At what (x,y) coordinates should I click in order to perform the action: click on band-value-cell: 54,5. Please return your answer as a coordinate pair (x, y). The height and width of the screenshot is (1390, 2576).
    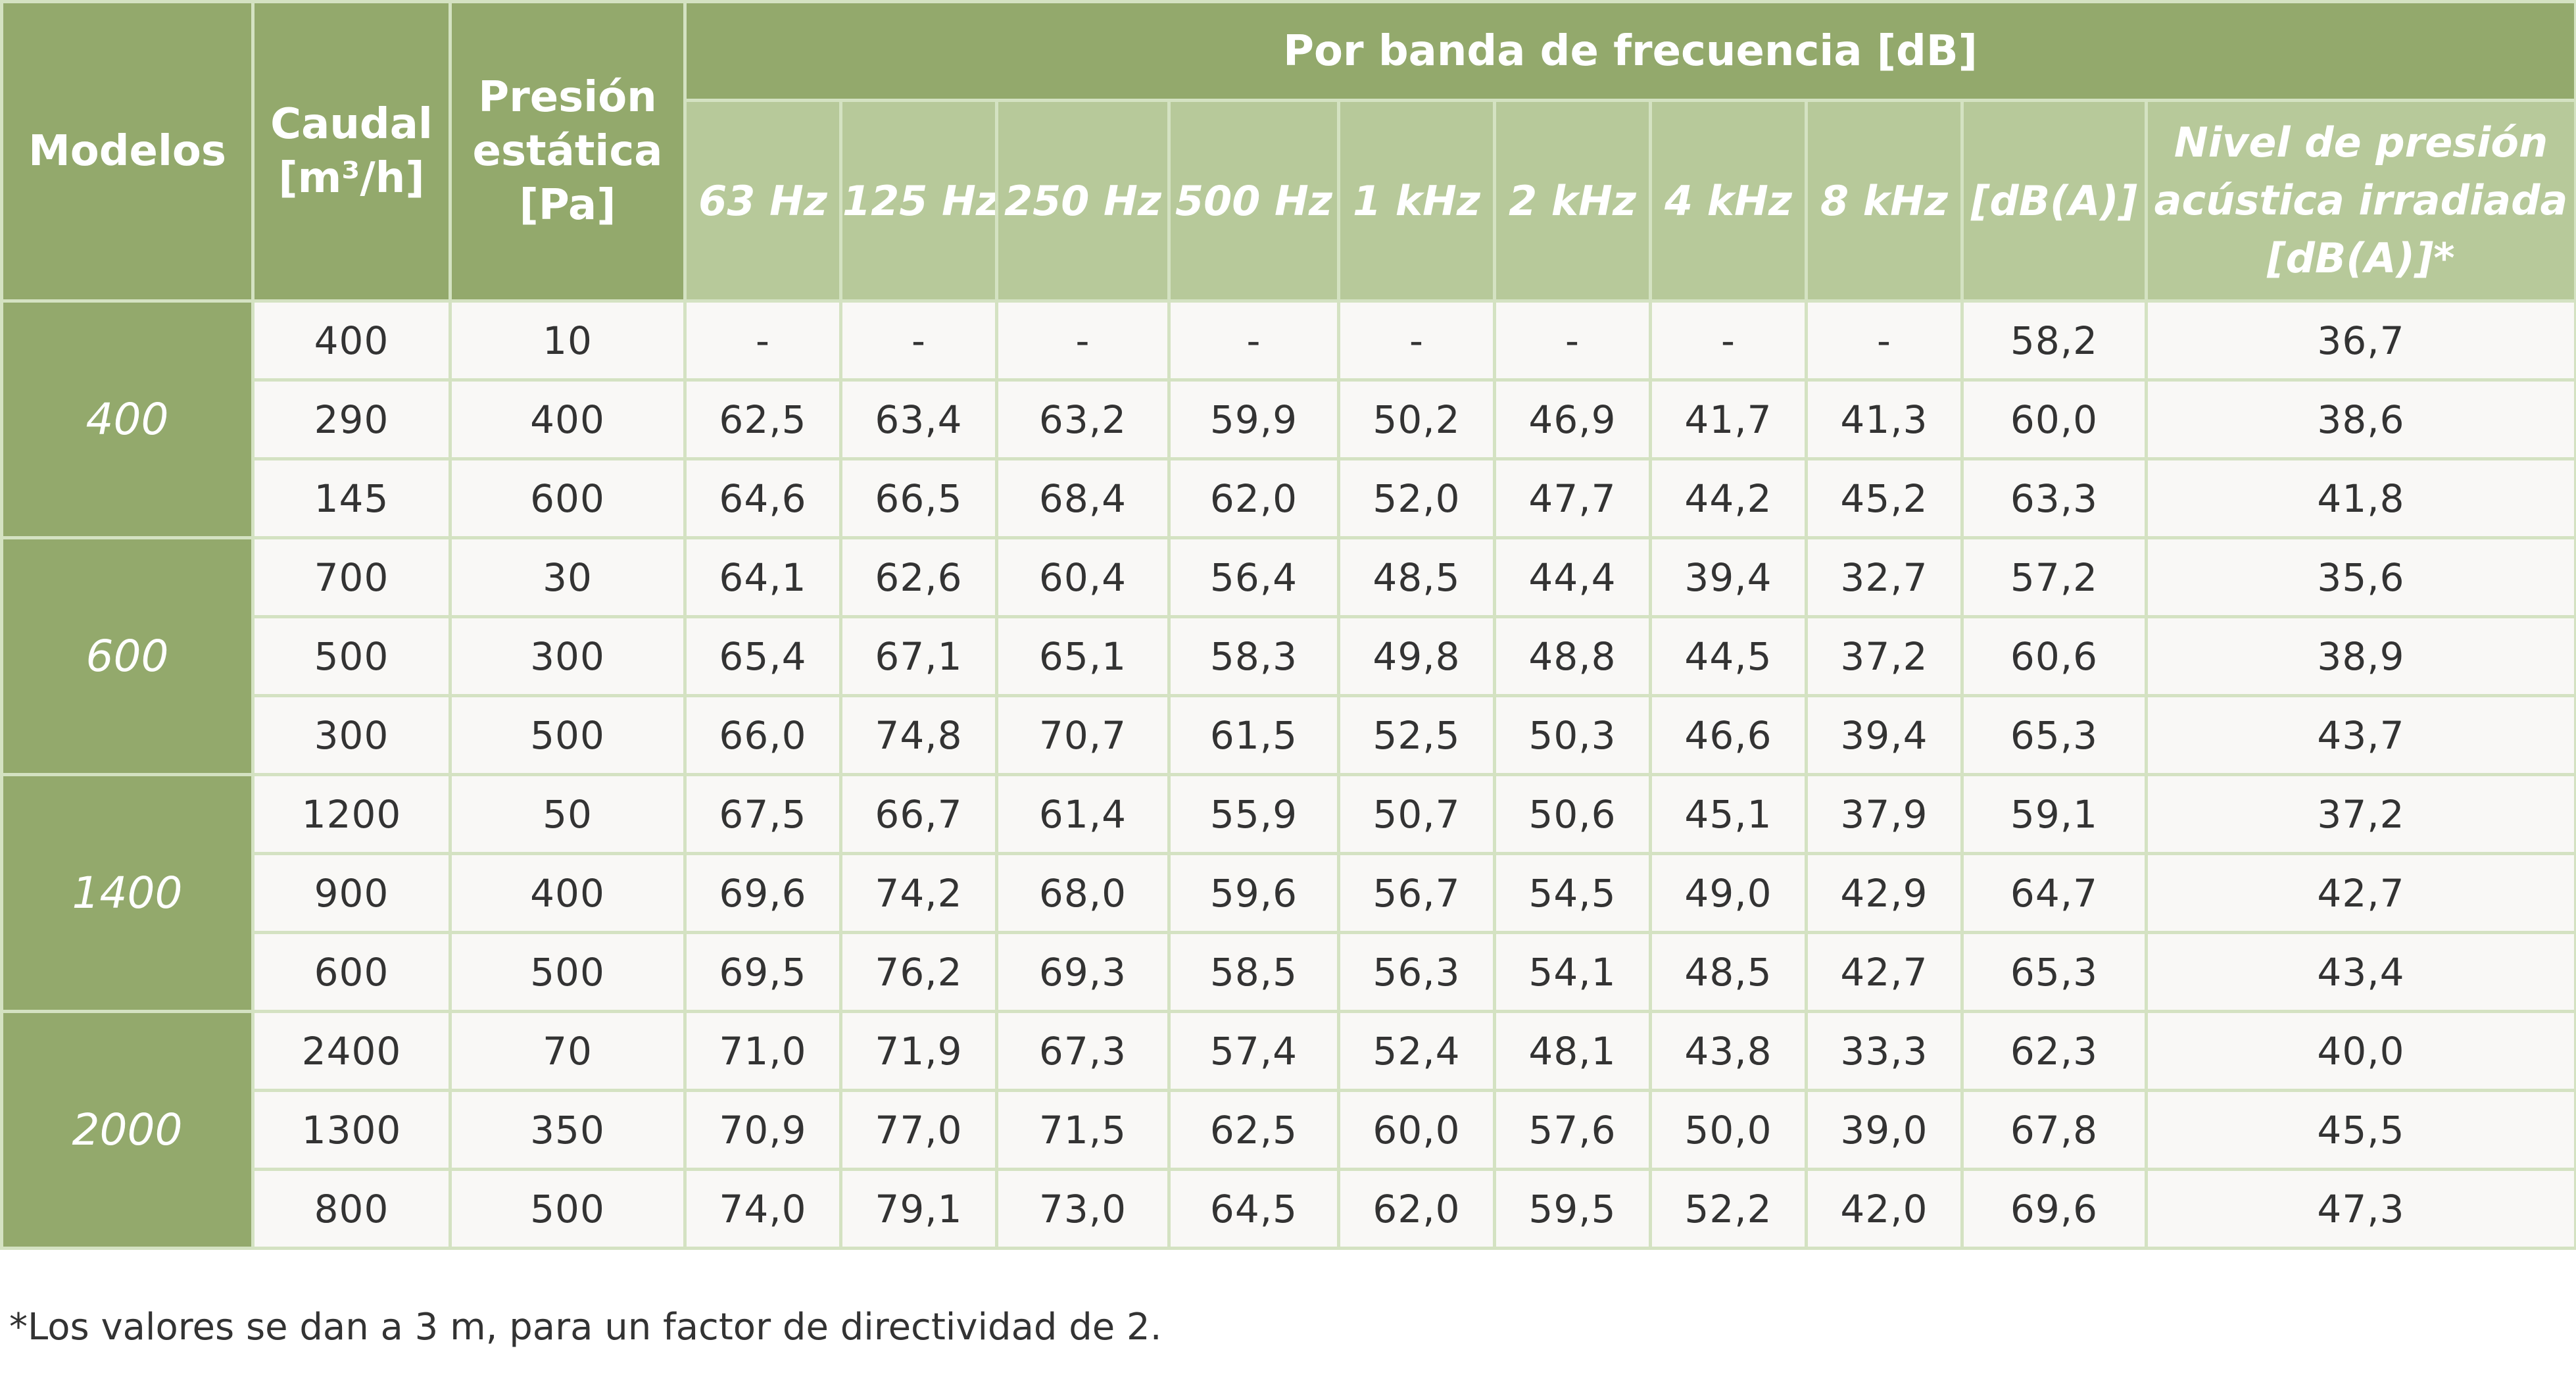
    Looking at the image, I should click on (1572, 893).